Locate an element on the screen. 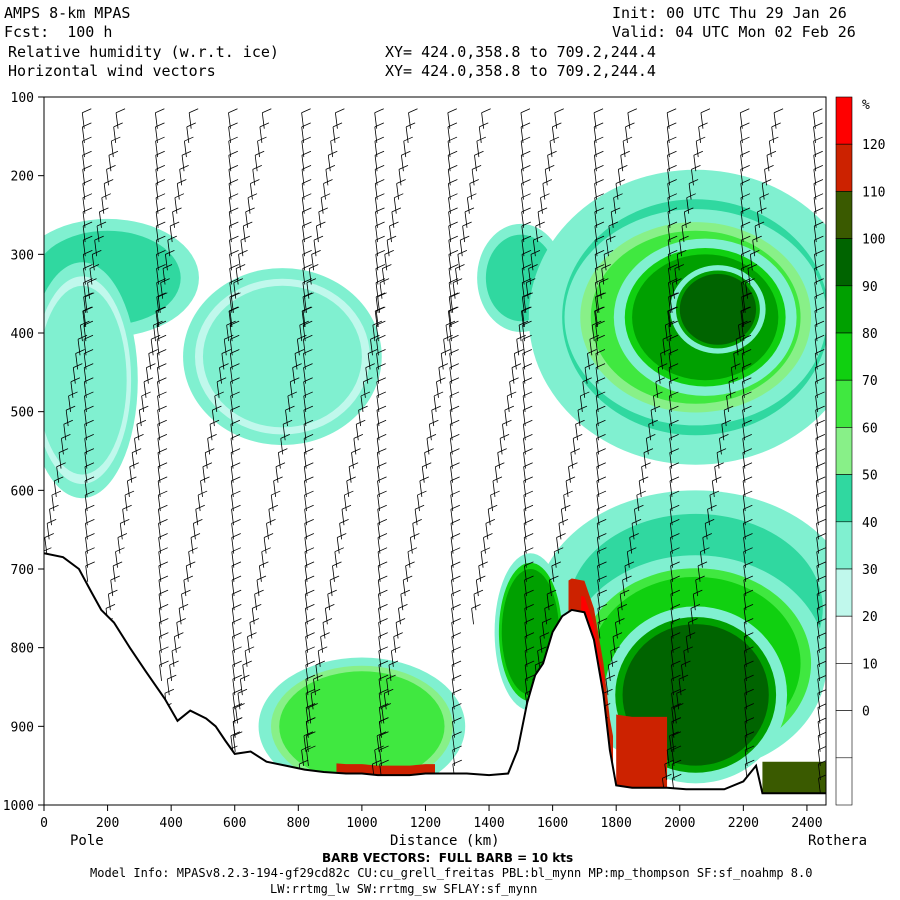 The width and height of the screenshot is (900, 900). field-label: Relative humidity (w.r.t. ice) is located at coordinates (143, 52).